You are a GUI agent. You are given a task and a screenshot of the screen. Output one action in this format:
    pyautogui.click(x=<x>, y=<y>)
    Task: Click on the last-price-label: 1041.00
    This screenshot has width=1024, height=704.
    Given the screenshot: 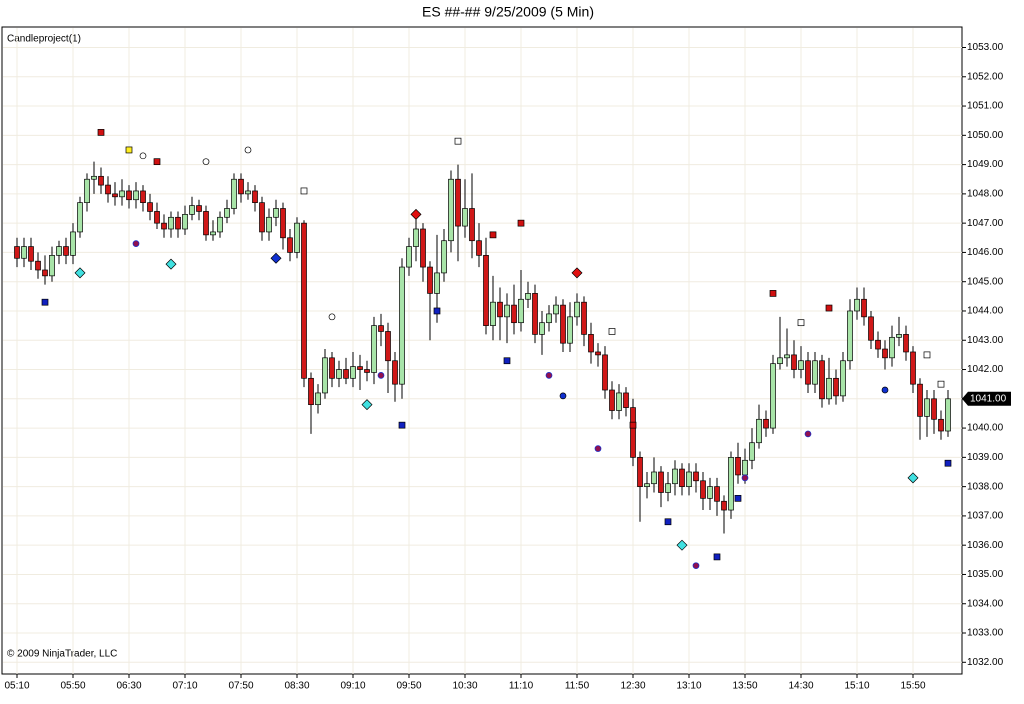 What is the action you would take?
    pyautogui.click(x=988, y=398)
    